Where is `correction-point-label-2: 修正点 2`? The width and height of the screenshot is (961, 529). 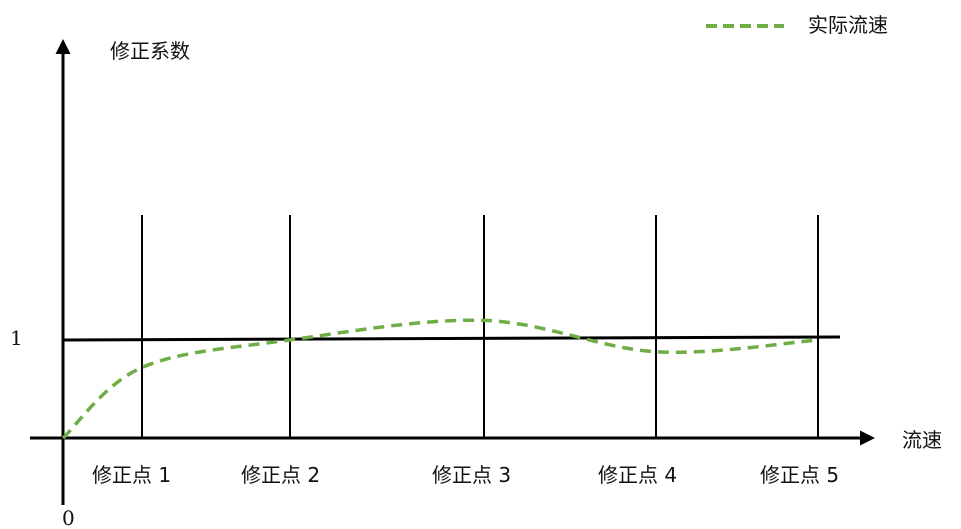
correction-point-label-2: 修正点 2 is located at coordinates (280, 475).